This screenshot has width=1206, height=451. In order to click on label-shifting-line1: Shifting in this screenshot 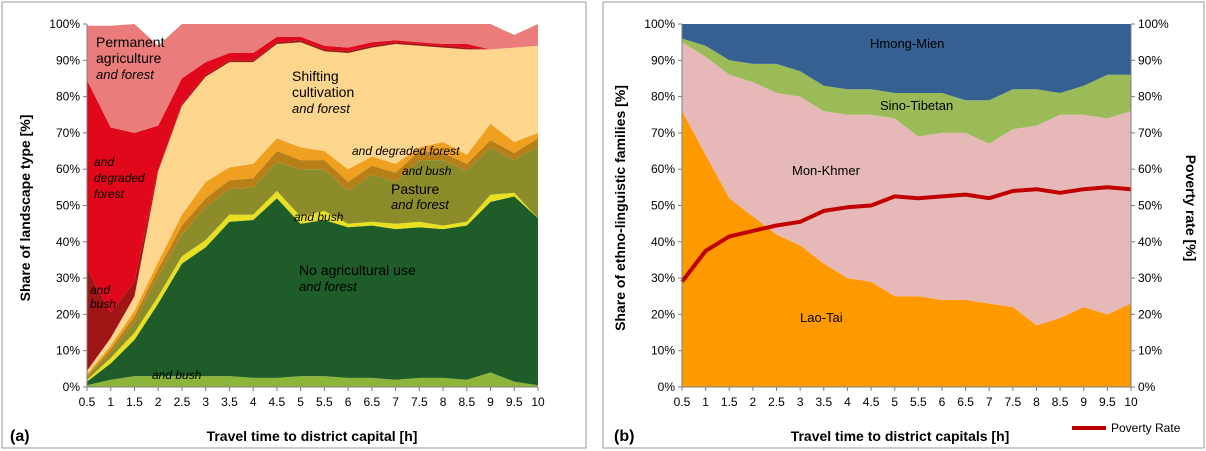, I will do `click(315, 76)`.